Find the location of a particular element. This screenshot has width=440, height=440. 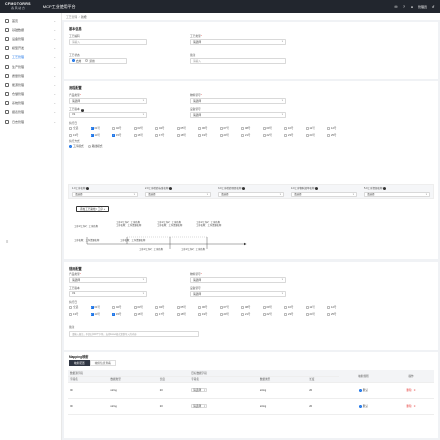

day-checkbox: 09号 is located at coordinates (273, 307).